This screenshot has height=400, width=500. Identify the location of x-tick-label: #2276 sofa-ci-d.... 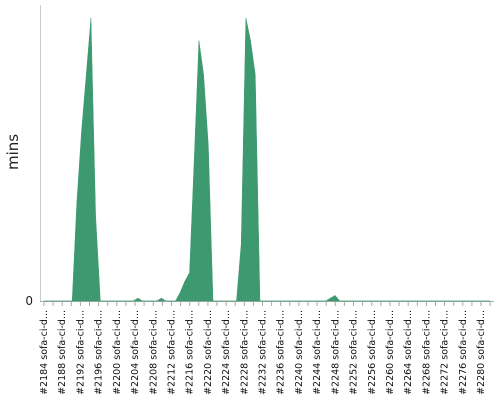
(463, 352).